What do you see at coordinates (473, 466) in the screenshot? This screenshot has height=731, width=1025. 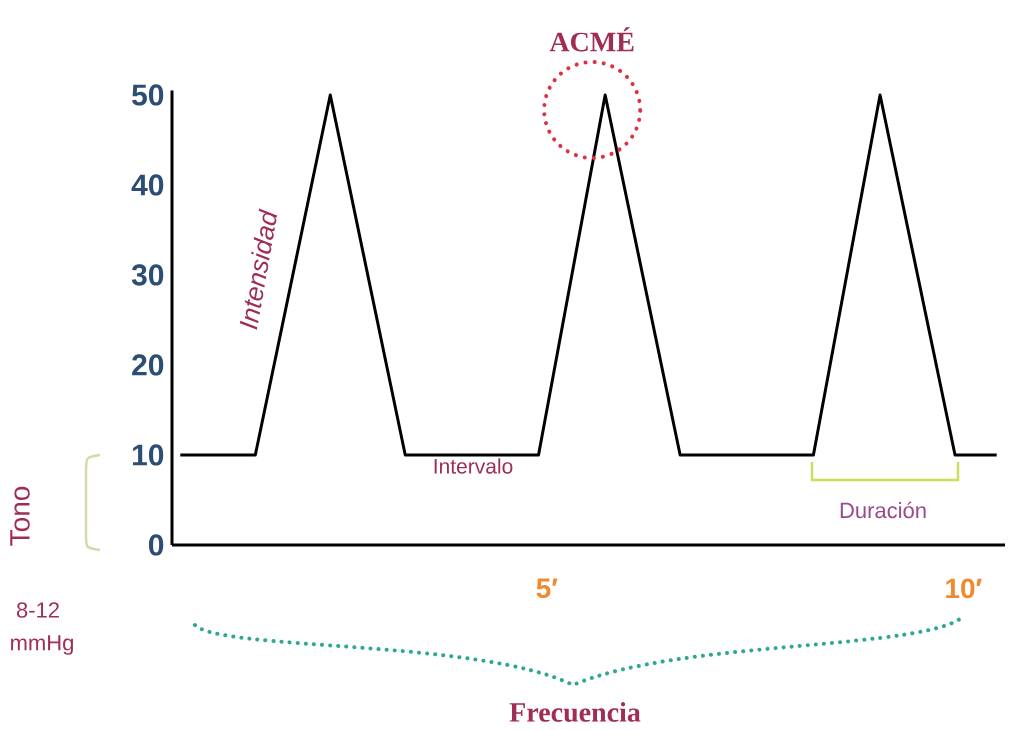 I see `annotation: Intervalo` at bounding box center [473, 466].